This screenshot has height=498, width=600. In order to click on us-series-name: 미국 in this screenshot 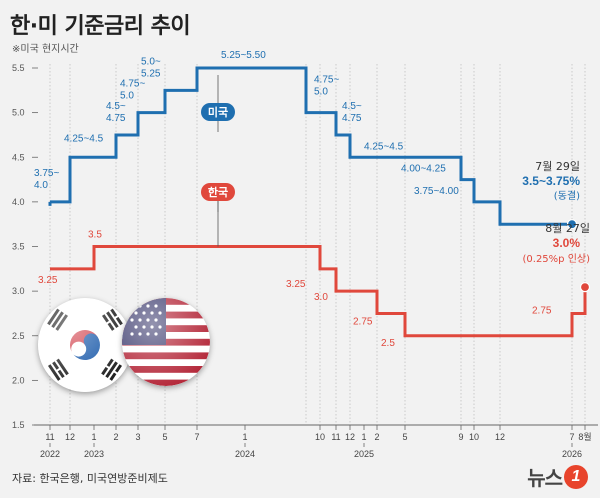, I will do `click(218, 112)`.